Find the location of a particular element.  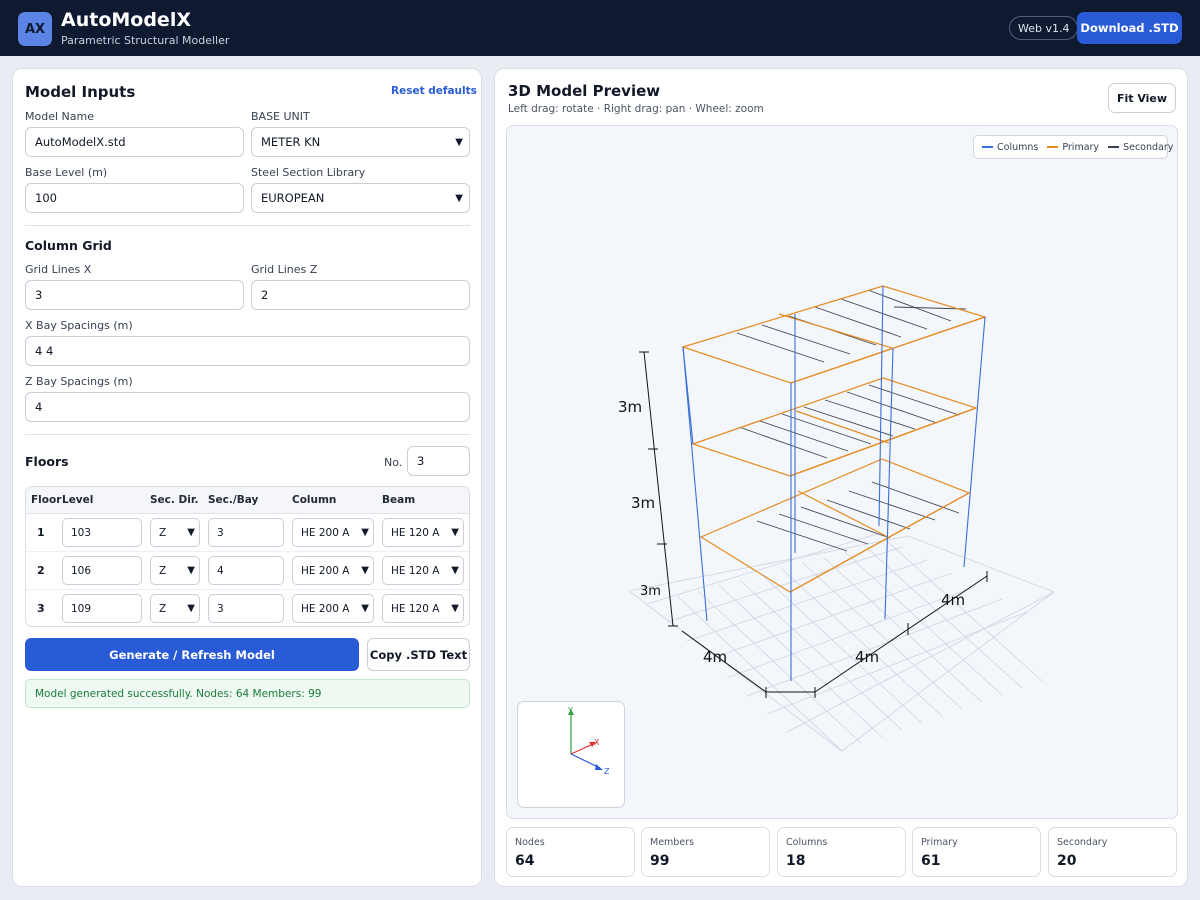

legend-item-secondary: Secondary is located at coordinates (1140, 147).